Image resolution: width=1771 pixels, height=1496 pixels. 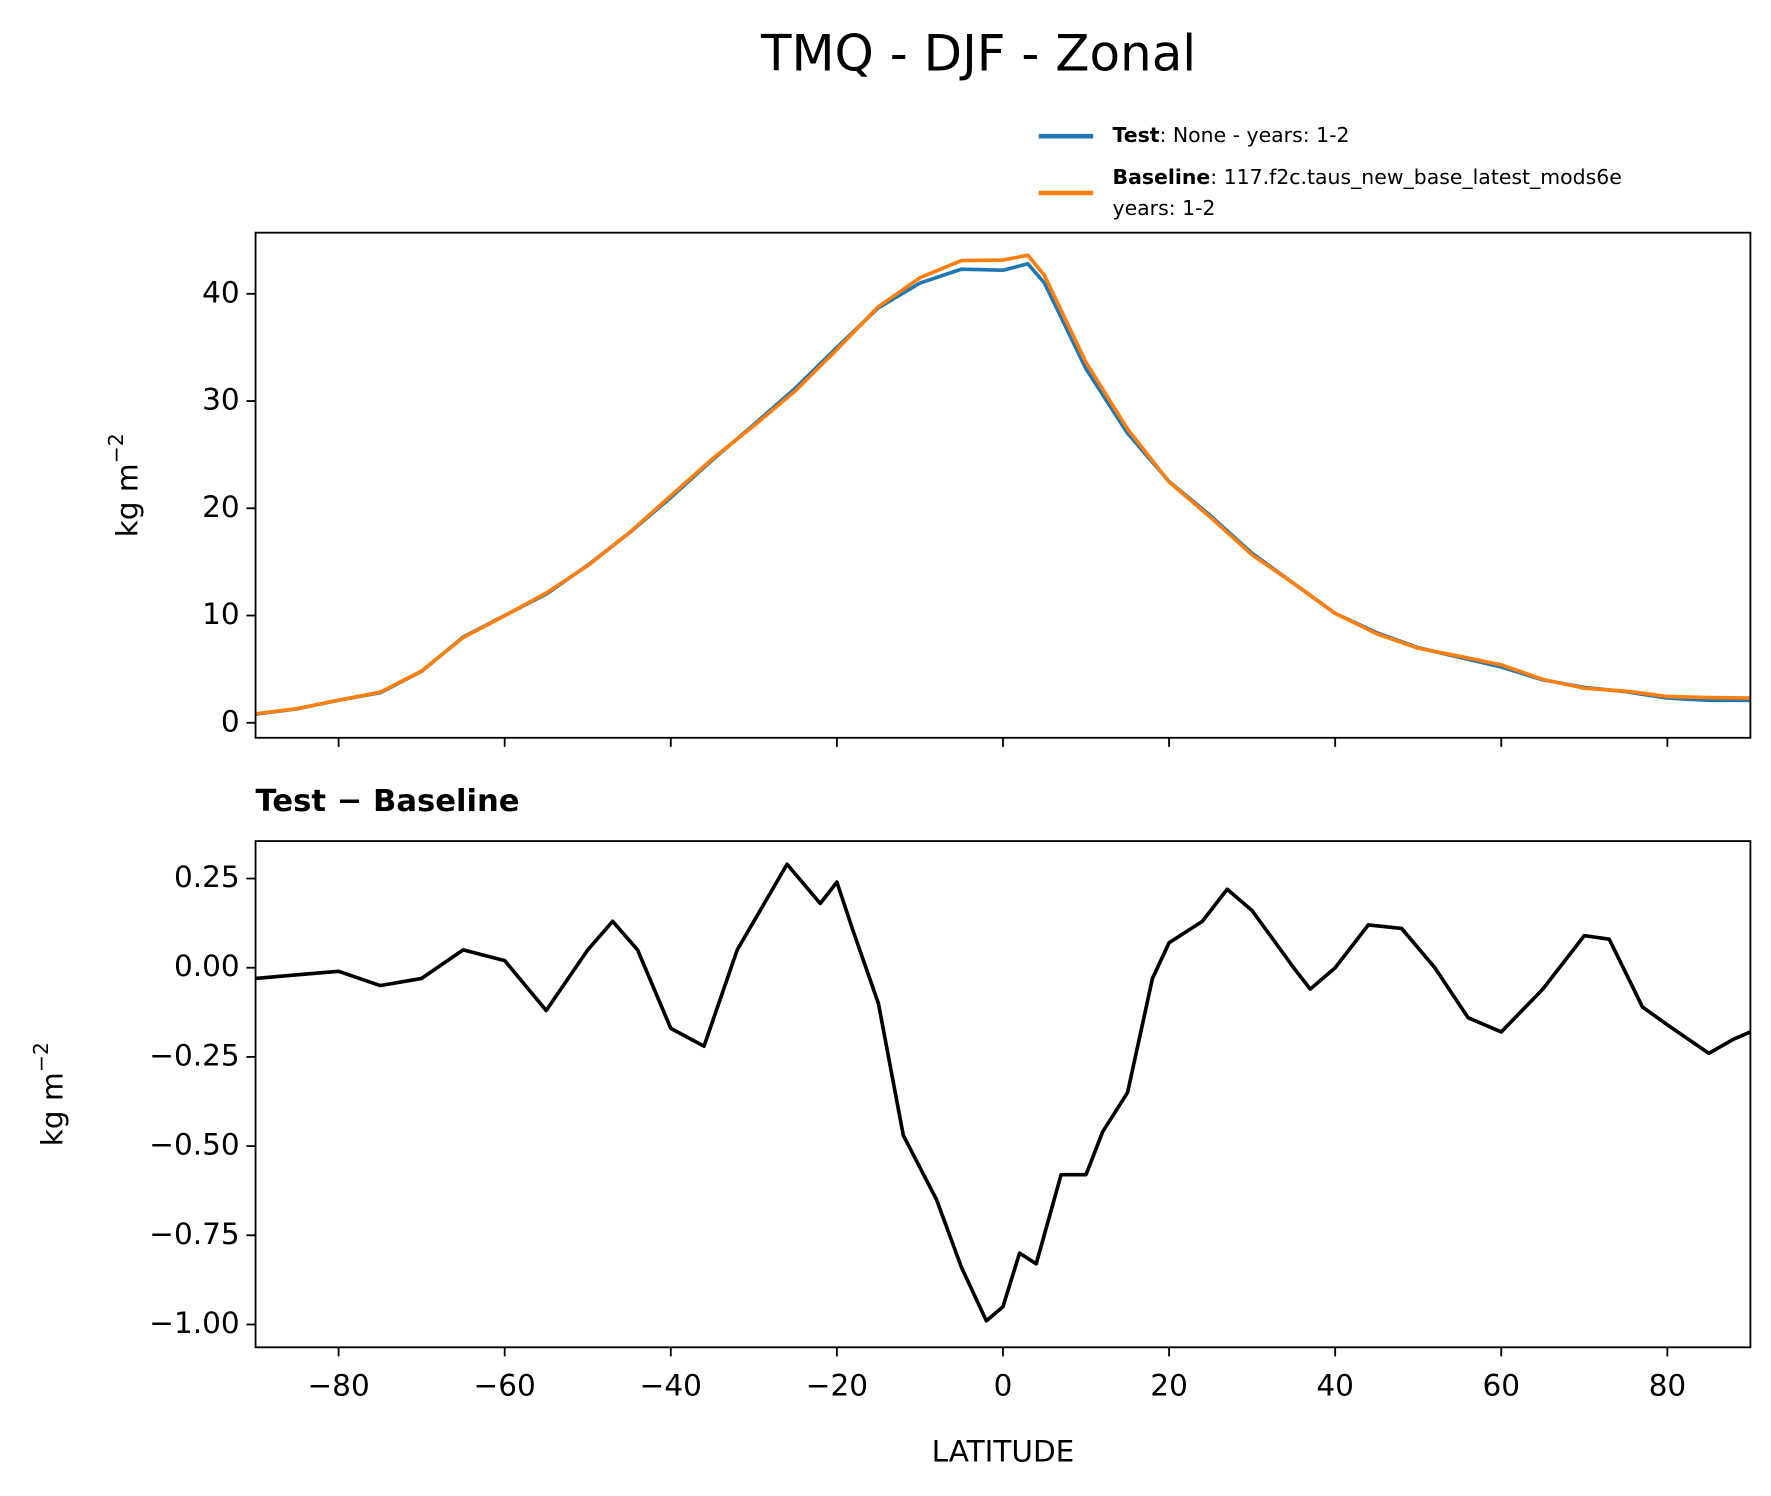 I want to click on legend-description: : None - years: 1-2, so click(x=1255, y=135).